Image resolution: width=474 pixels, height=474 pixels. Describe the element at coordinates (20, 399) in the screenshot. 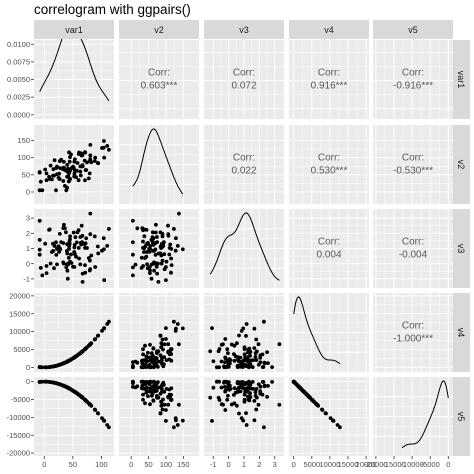

I see `y-tick-label: -5000` at that location.